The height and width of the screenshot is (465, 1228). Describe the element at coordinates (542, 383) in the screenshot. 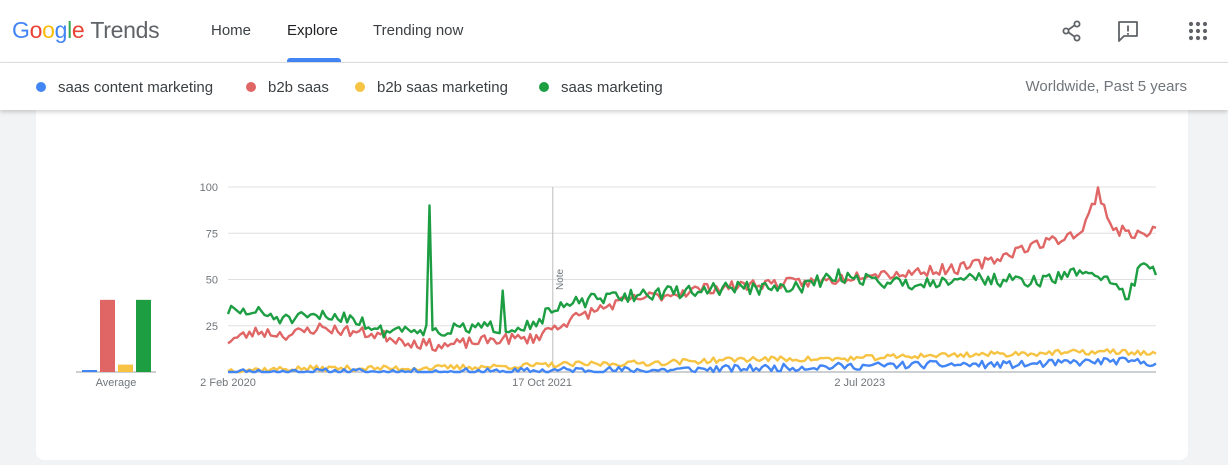

I see `x-tick-label: 17 Oct 2021` at that location.